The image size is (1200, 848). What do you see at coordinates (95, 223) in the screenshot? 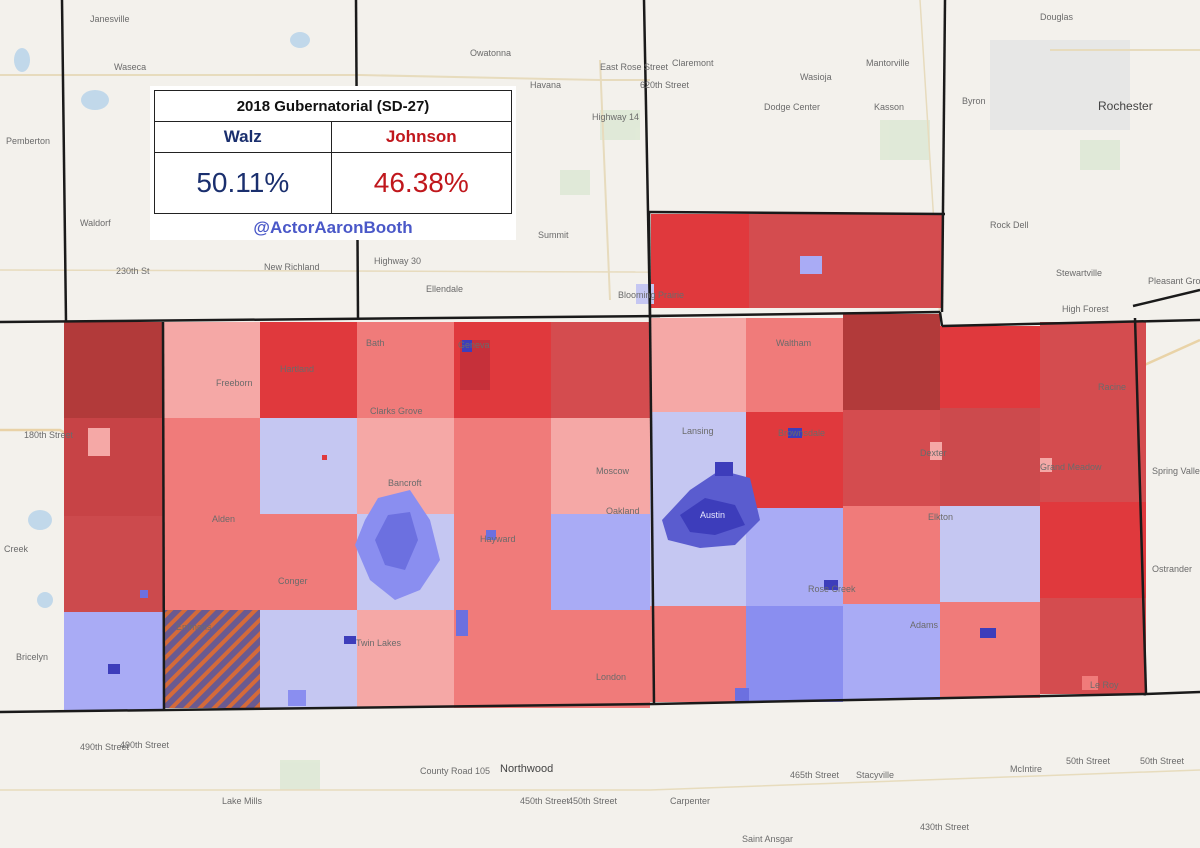
I see `place-label: Waldorf` at bounding box center [95, 223].